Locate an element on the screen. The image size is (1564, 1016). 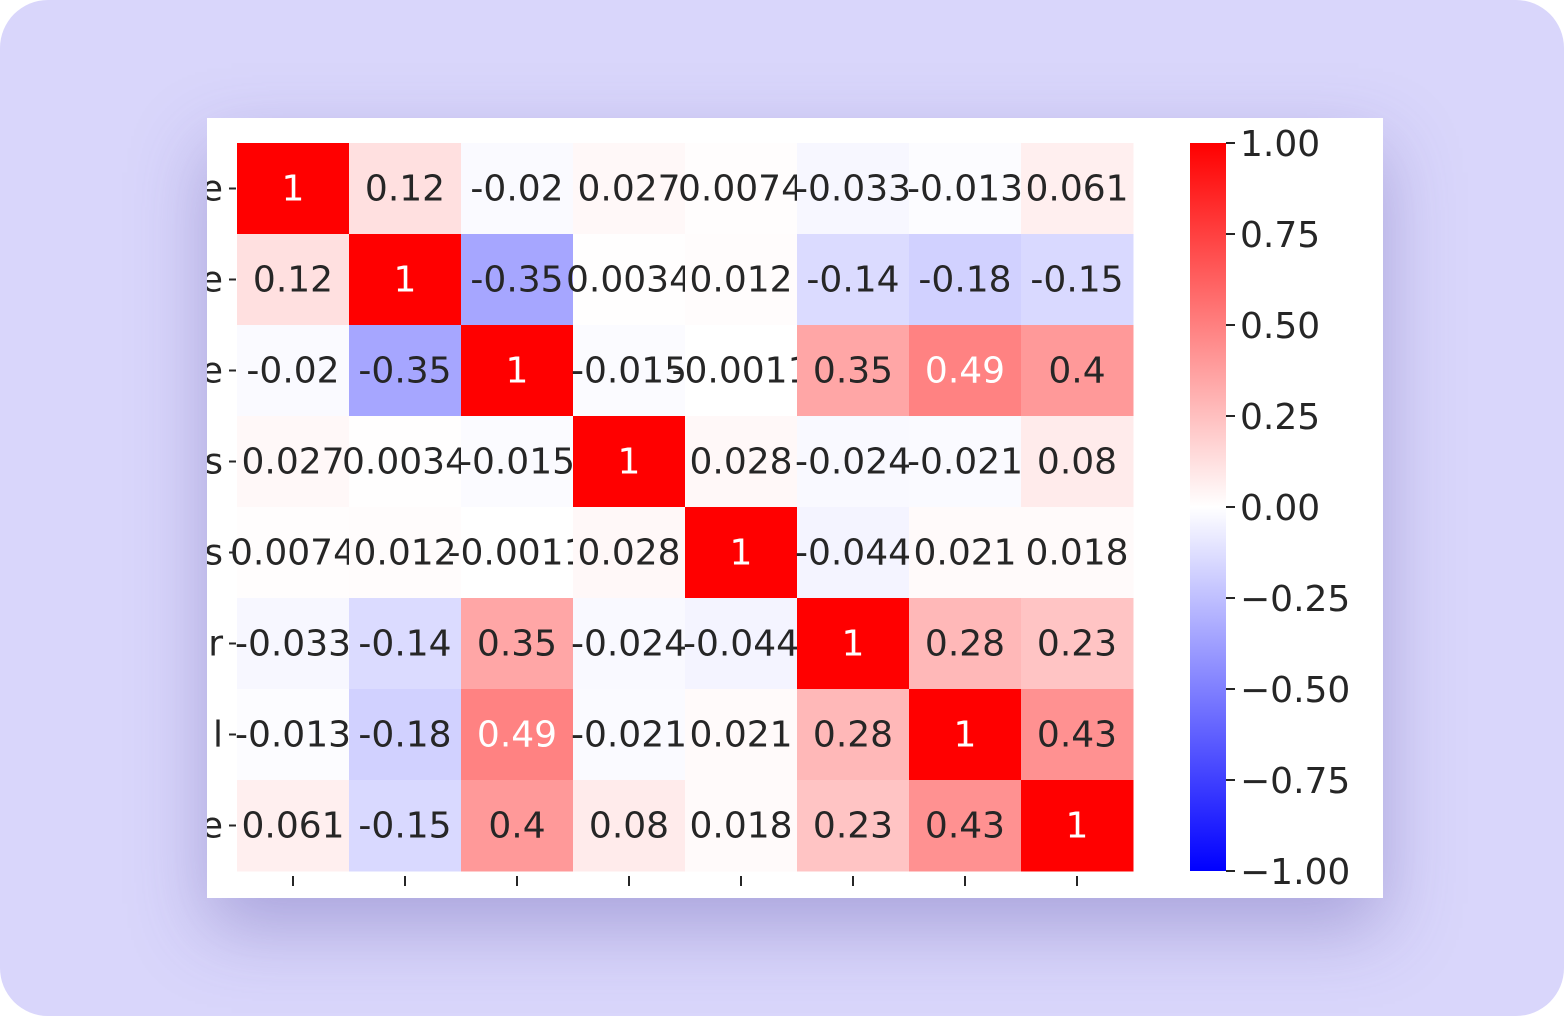
y-axis-tick-label: r is located at coordinates (215, 644).